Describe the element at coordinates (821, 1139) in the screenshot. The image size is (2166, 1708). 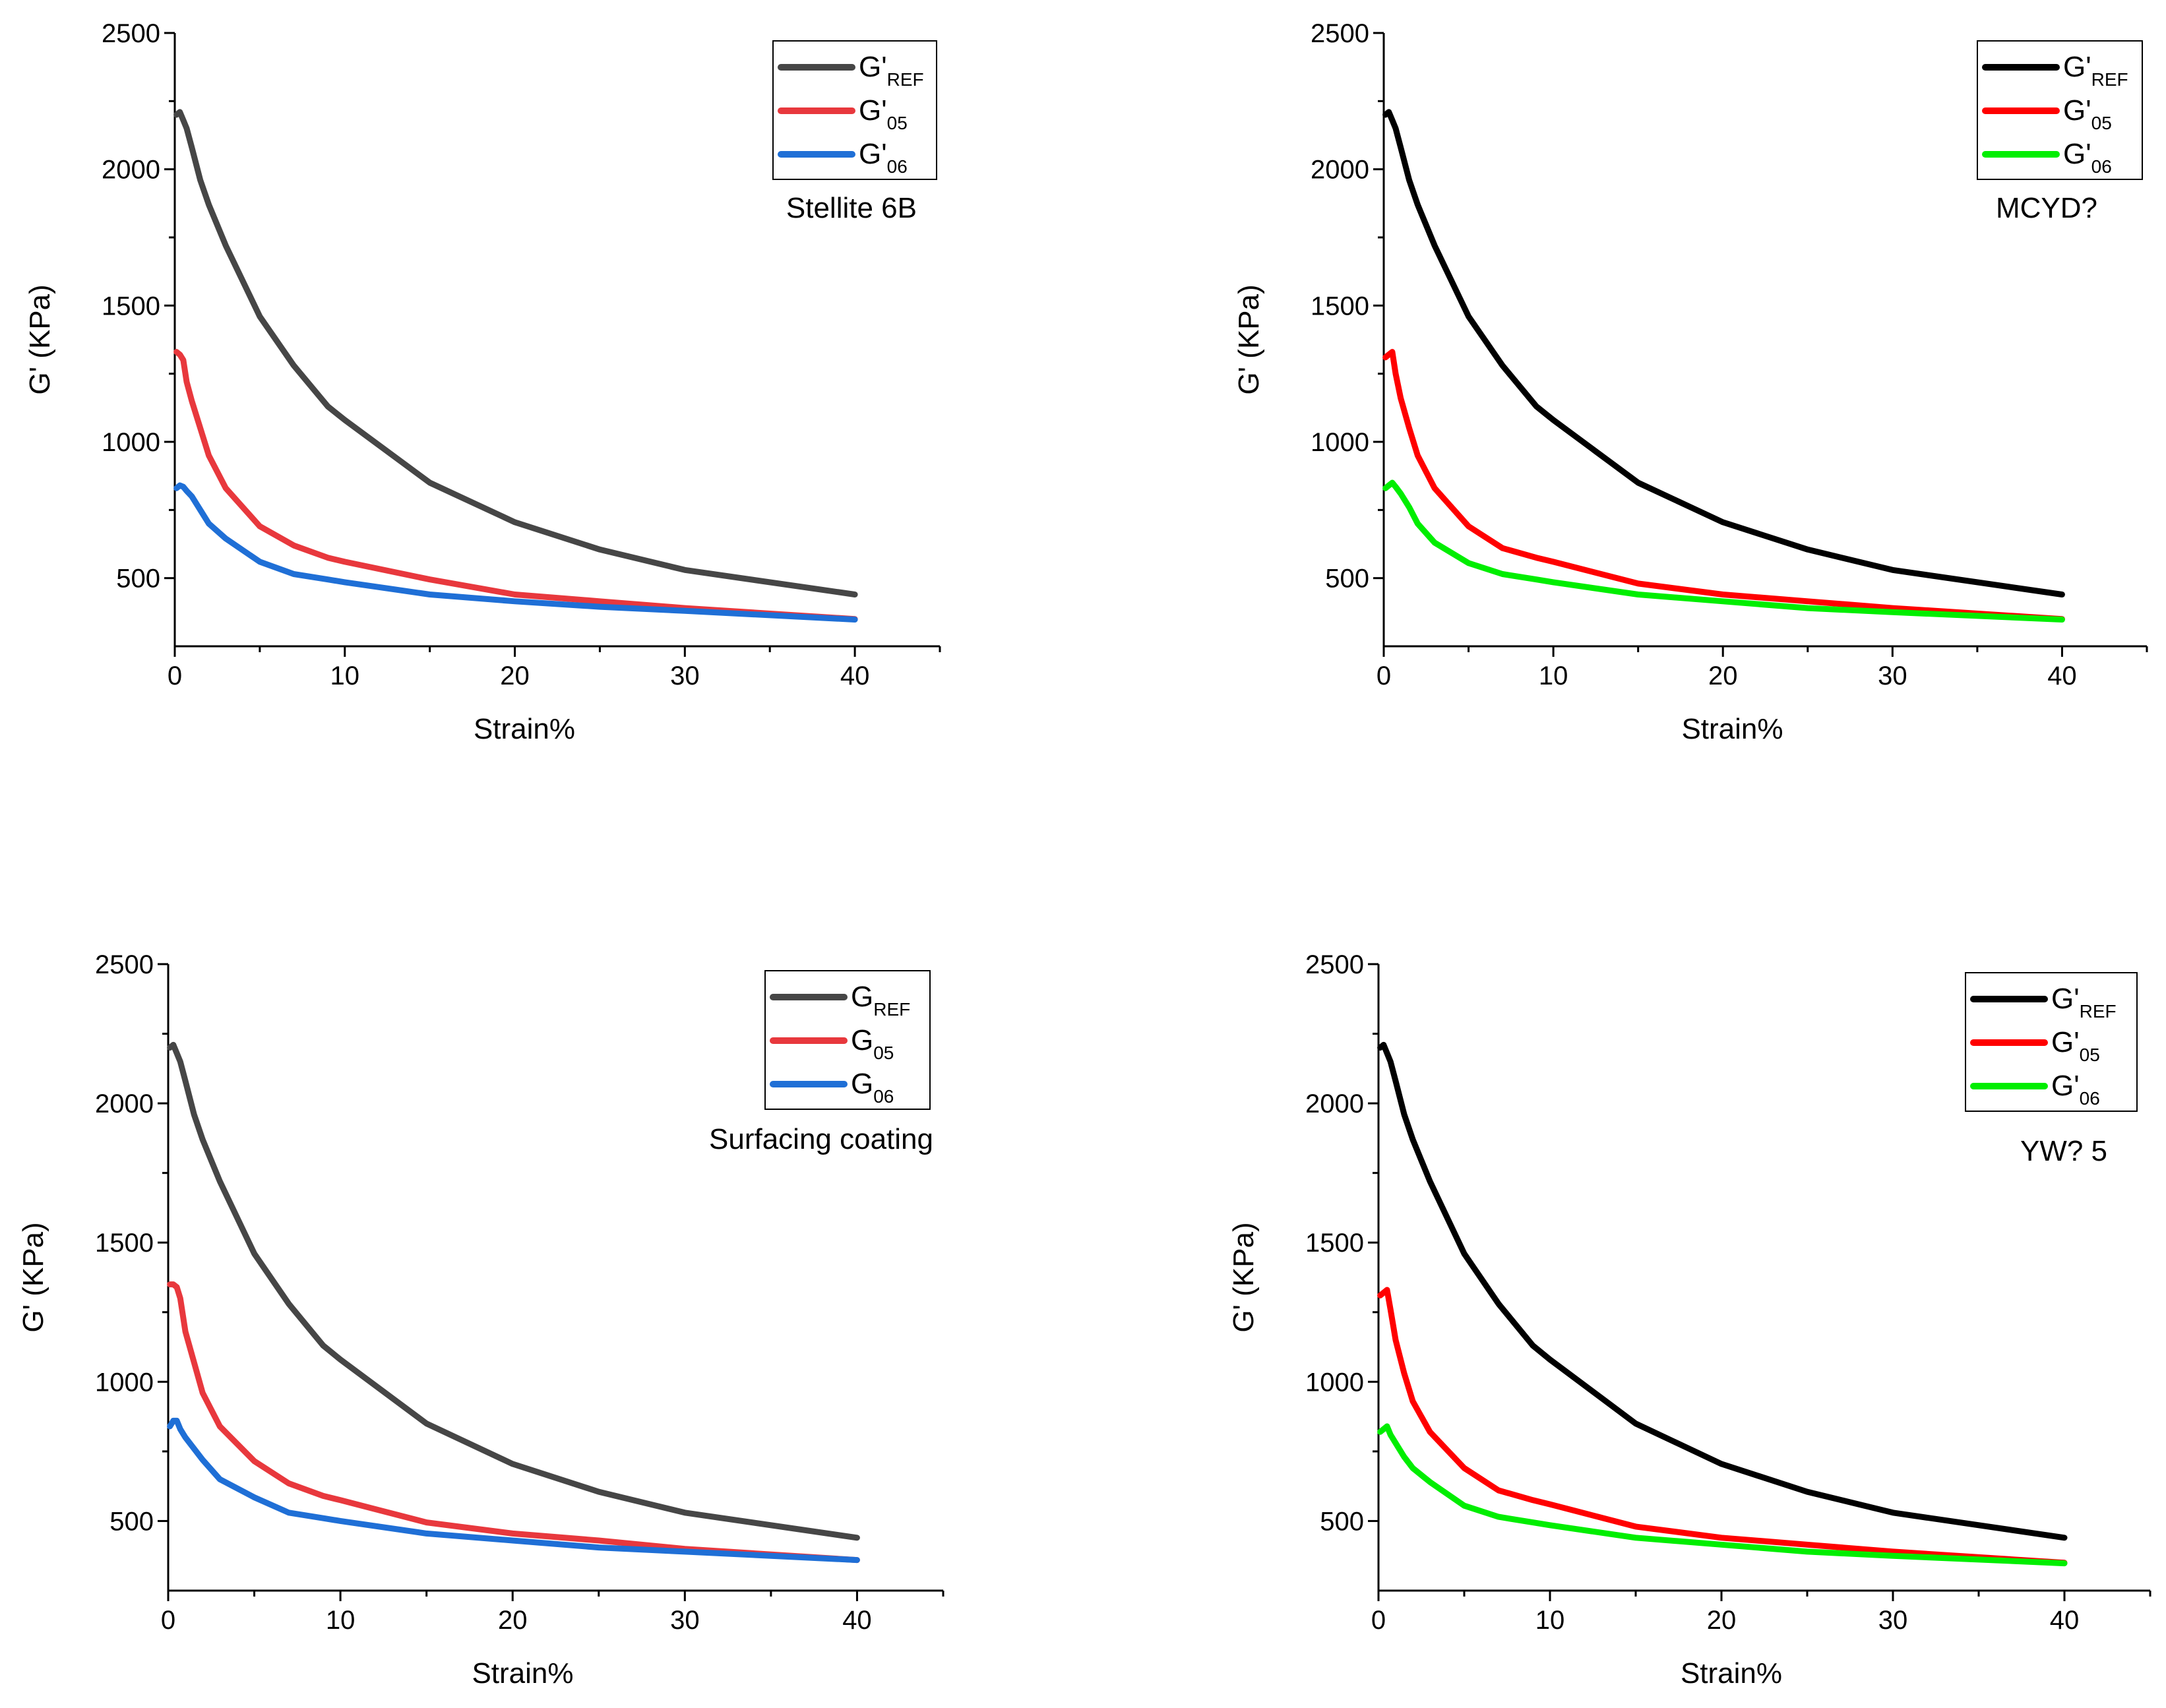
I see `chart-annotation: Surfacing coating` at that location.